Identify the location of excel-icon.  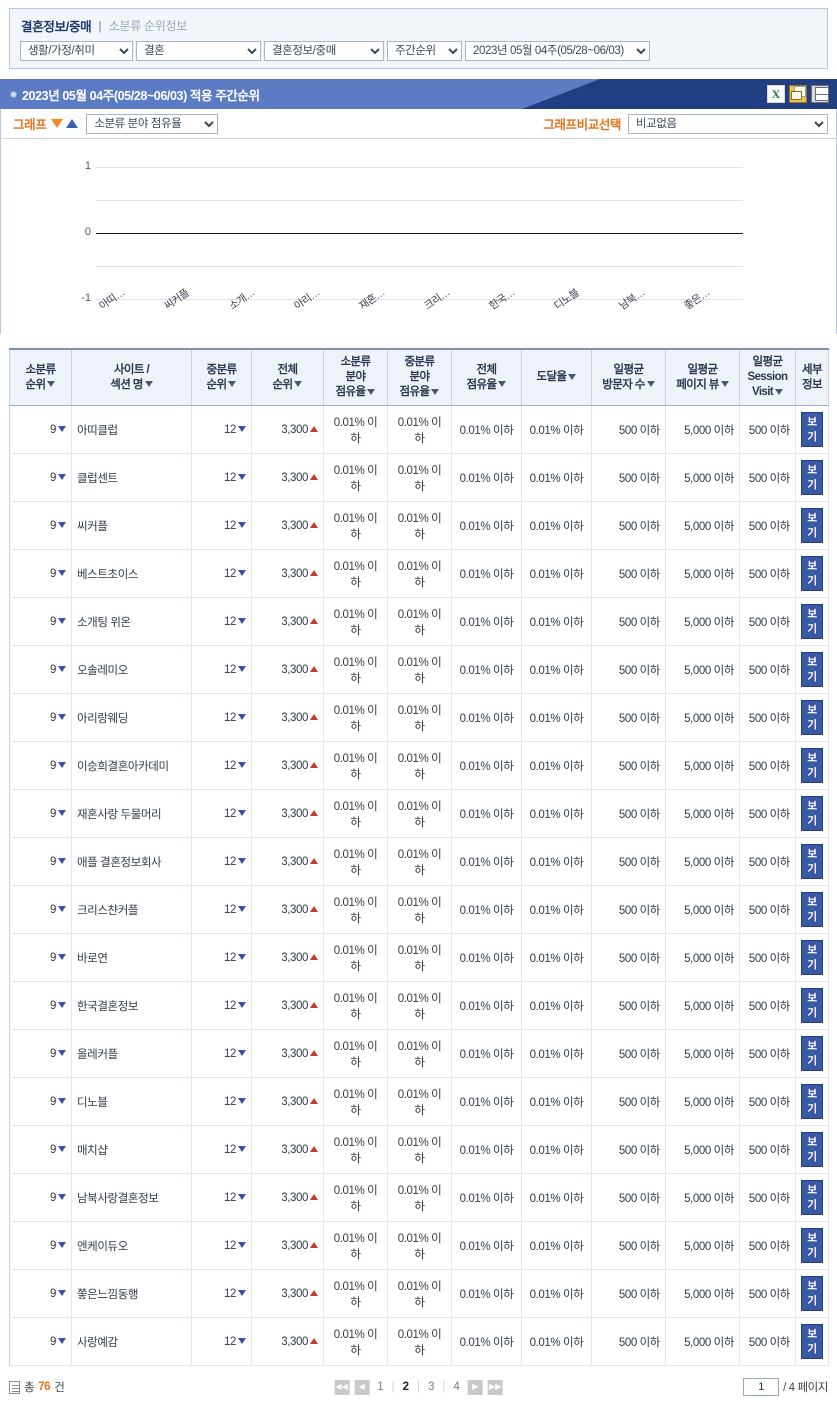
(776, 94).